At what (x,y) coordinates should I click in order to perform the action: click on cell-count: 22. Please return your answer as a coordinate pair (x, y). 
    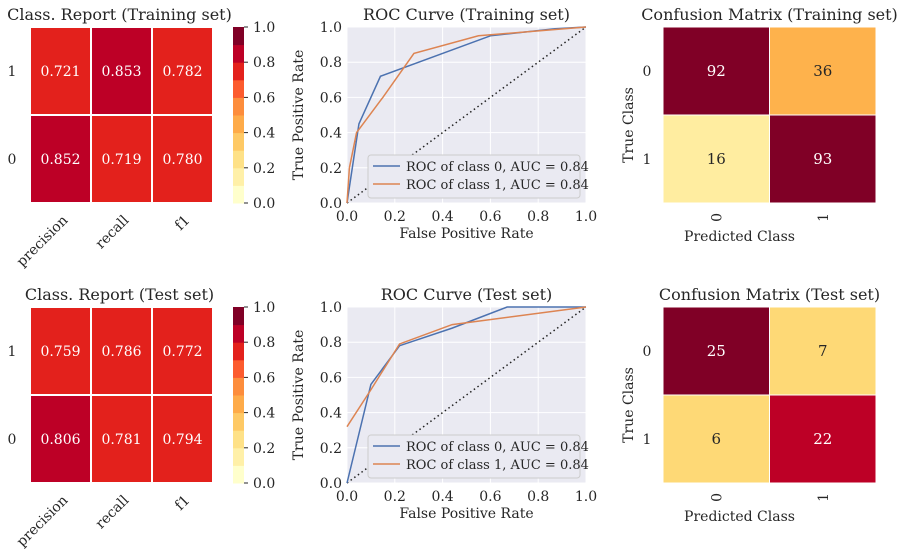
    Looking at the image, I should click on (822, 439).